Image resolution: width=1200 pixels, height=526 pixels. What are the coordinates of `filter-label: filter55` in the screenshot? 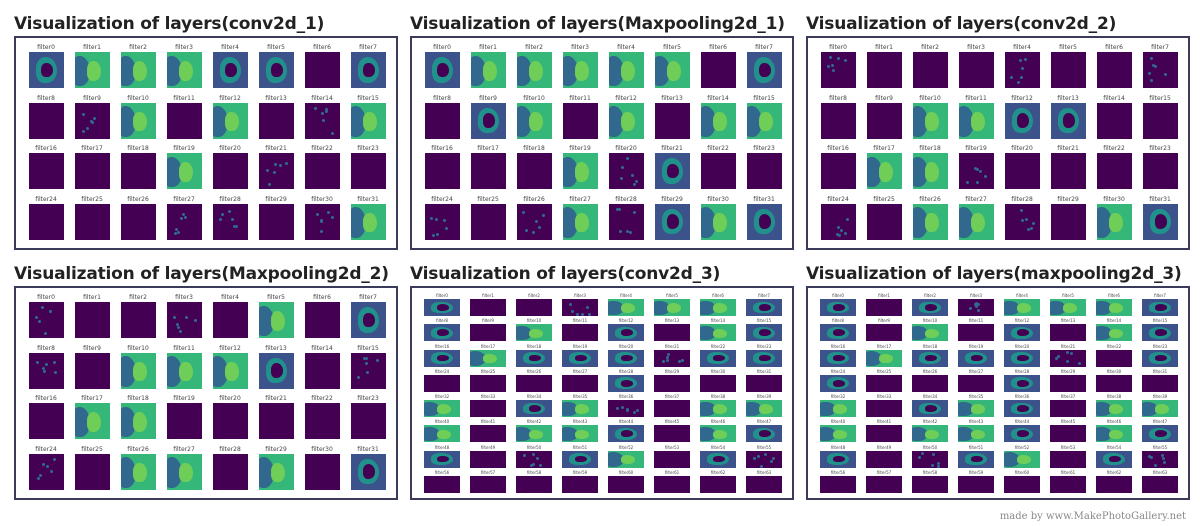 It's located at (764, 447).